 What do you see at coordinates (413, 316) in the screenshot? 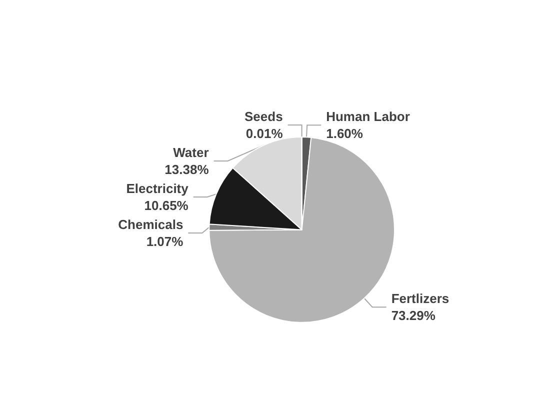
I see `data-label: 73.29%` at bounding box center [413, 316].